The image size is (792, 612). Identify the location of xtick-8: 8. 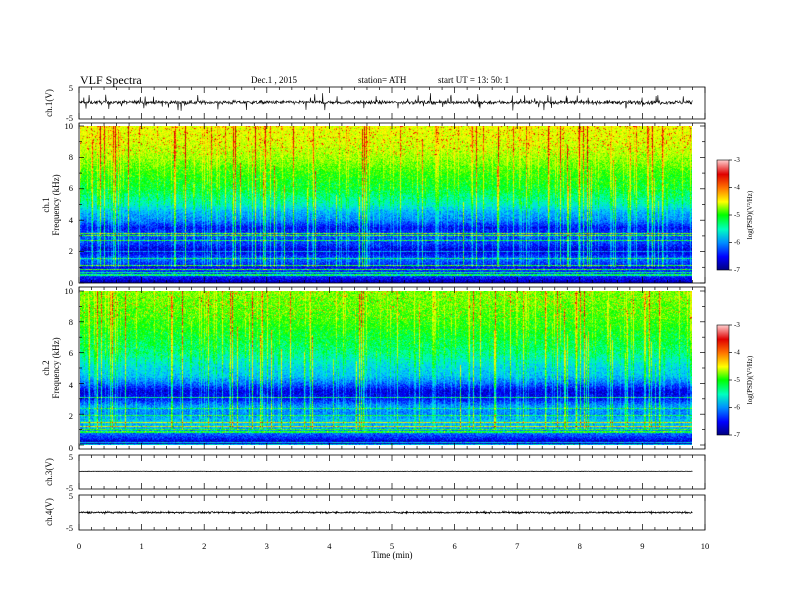
(580, 546).